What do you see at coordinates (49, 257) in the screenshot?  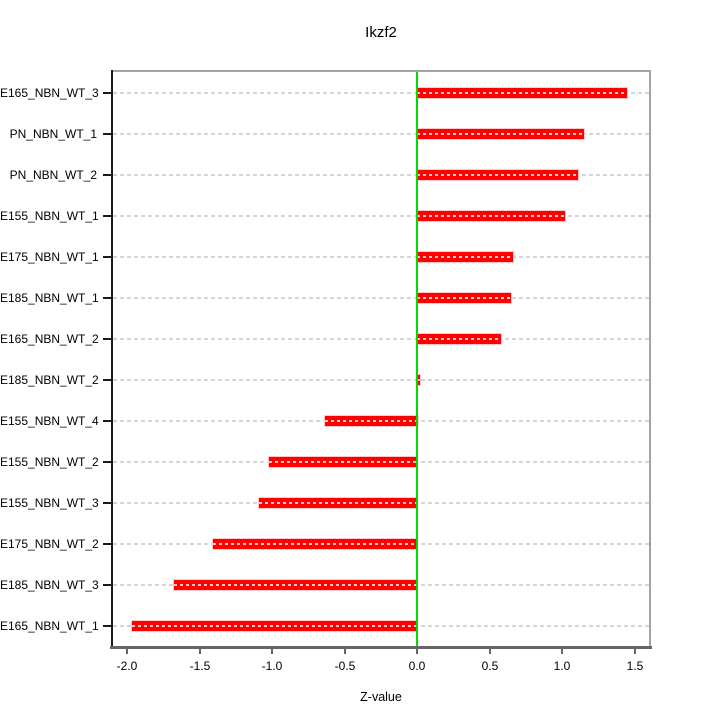 I see `y-axis-label: E175_NBN_WT_1` at bounding box center [49, 257].